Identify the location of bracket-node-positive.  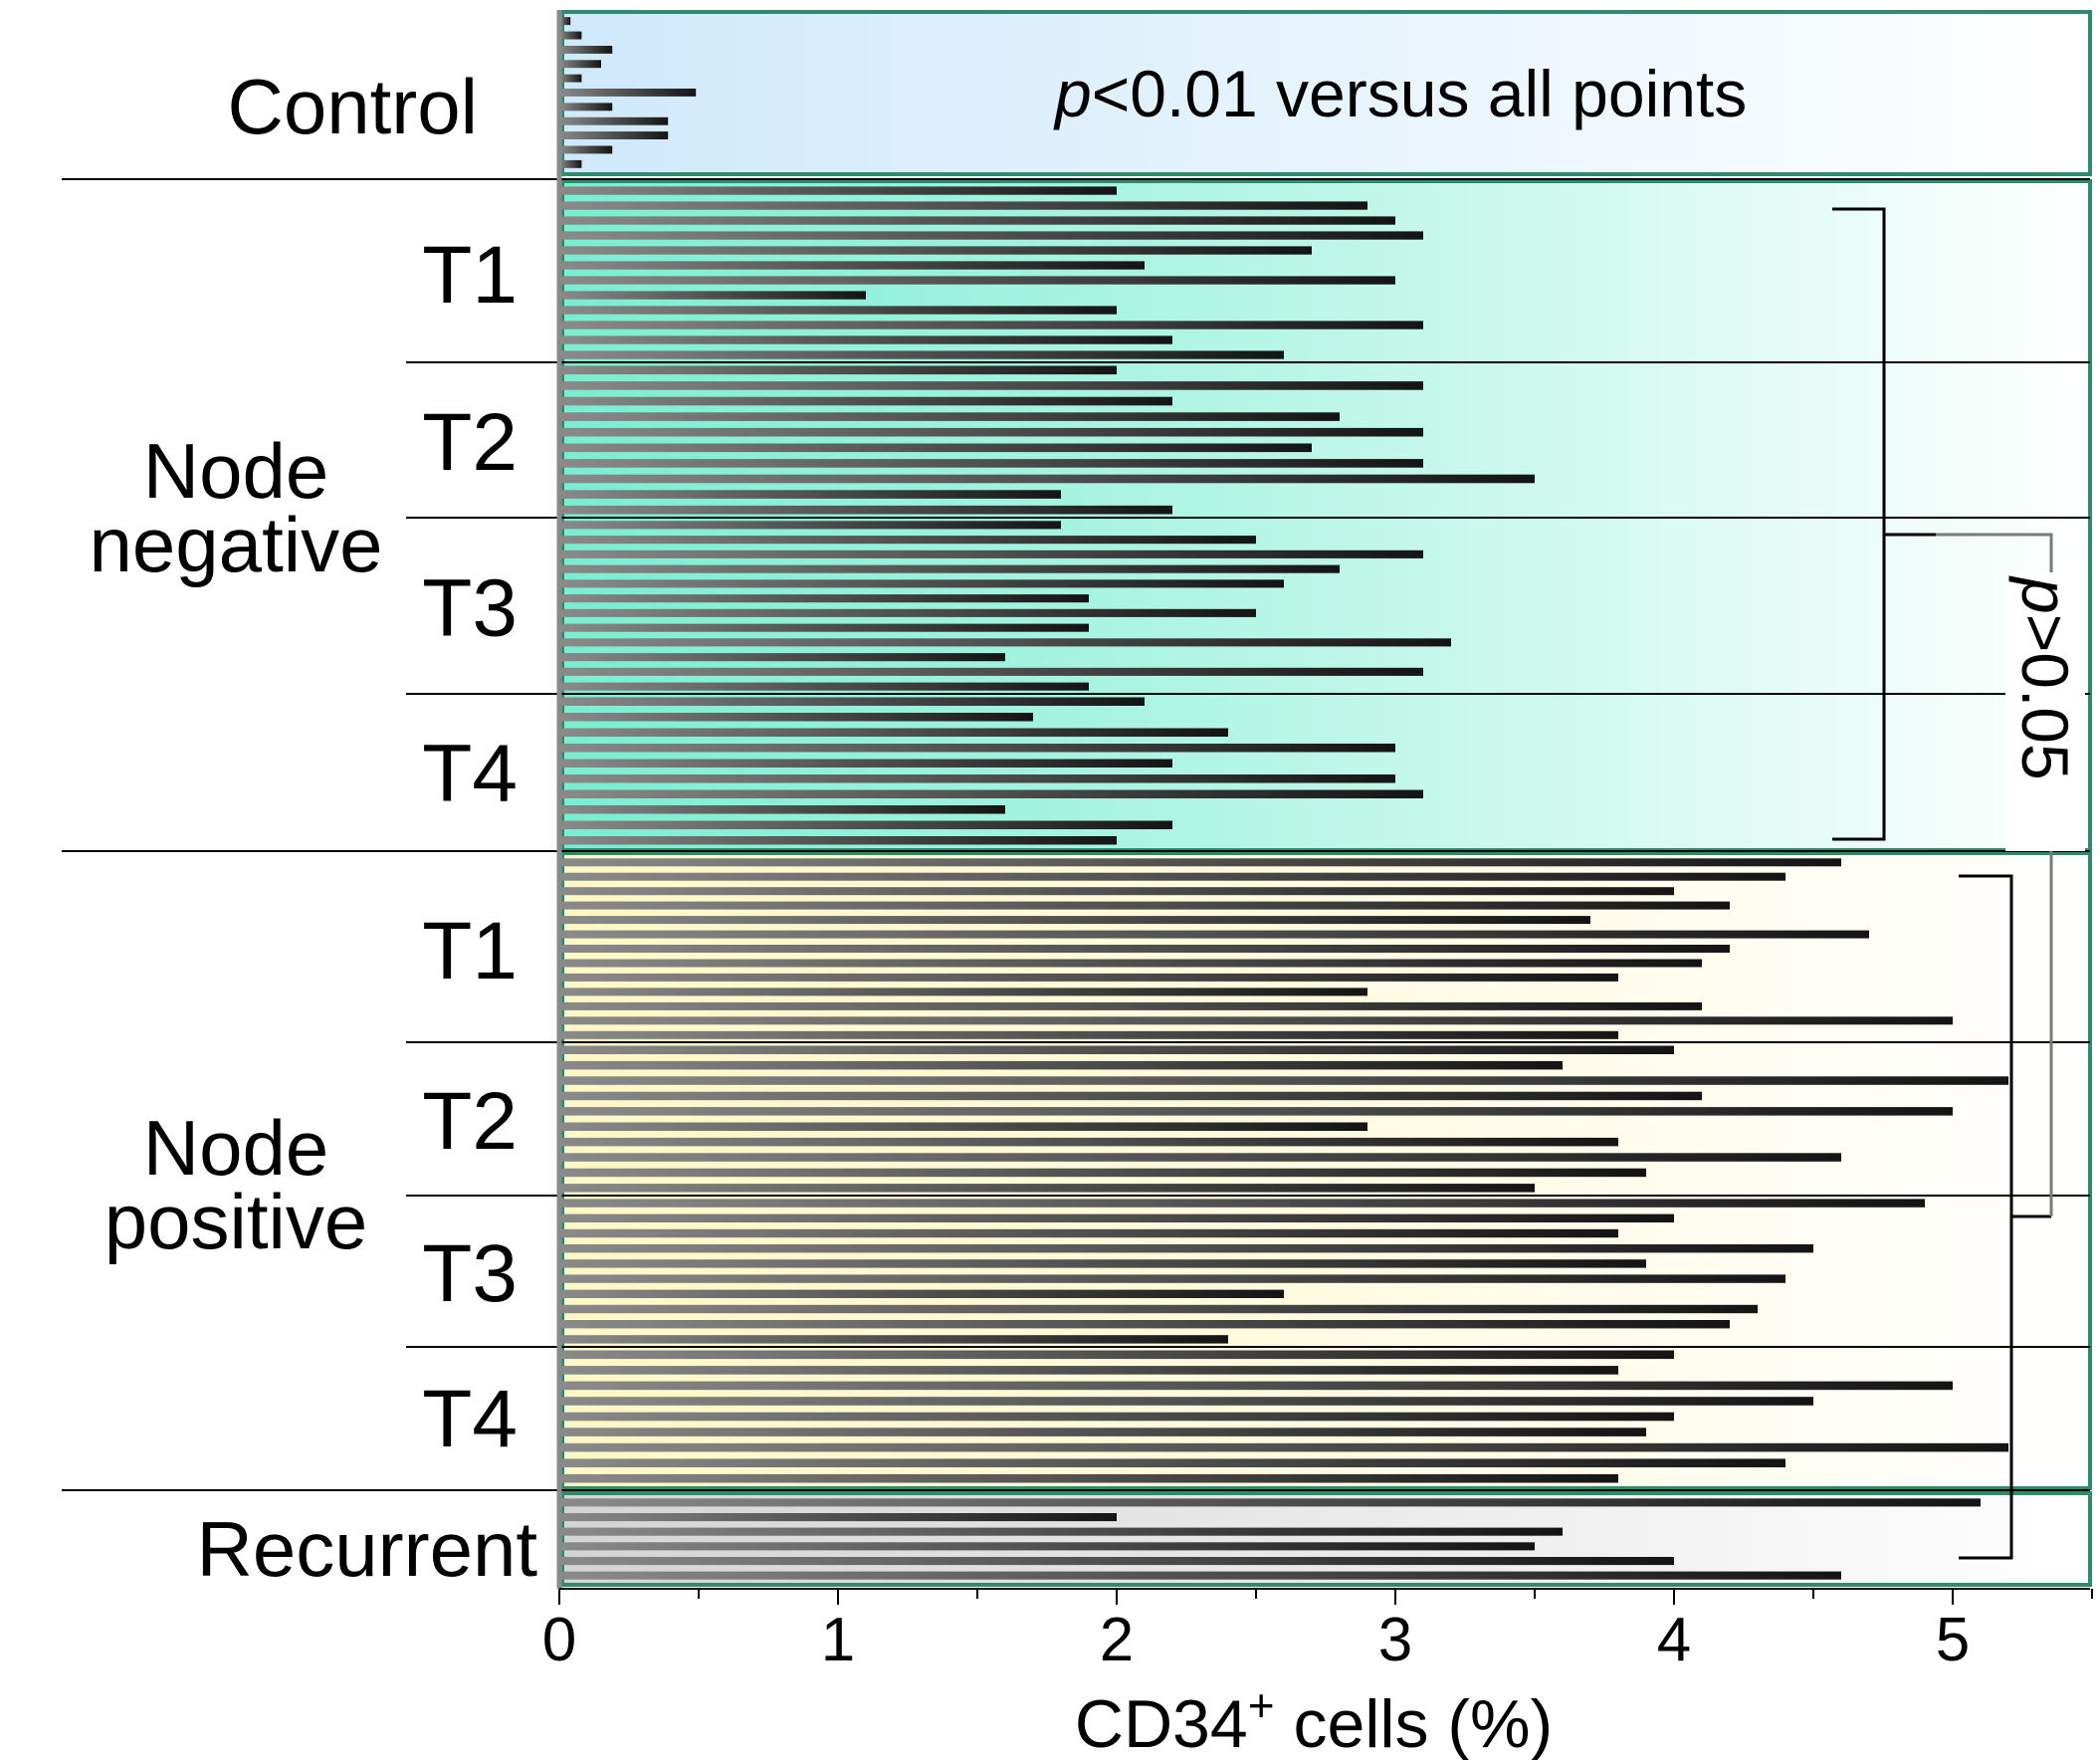
(2005, 1217).